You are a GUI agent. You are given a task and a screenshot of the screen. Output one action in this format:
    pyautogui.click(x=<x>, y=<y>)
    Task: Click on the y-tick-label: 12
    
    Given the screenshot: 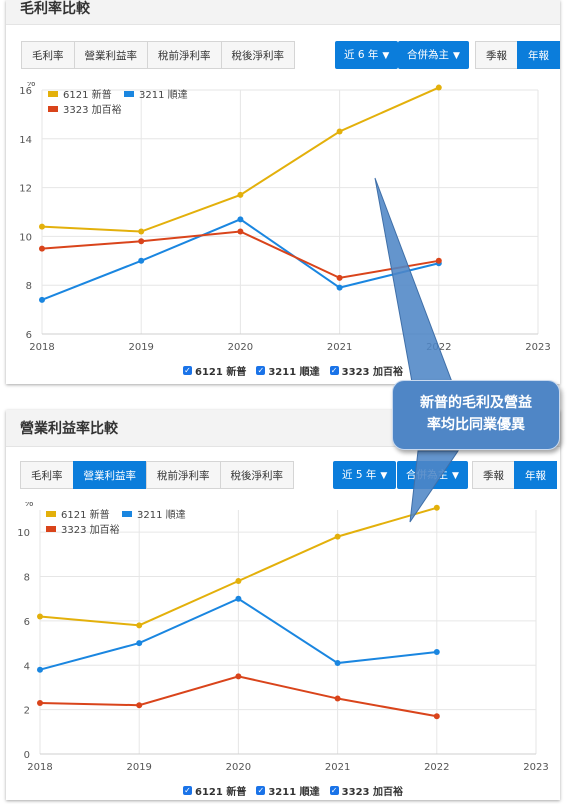 What is the action you would take?
    pyautogui.click(x=25, y=189)
    